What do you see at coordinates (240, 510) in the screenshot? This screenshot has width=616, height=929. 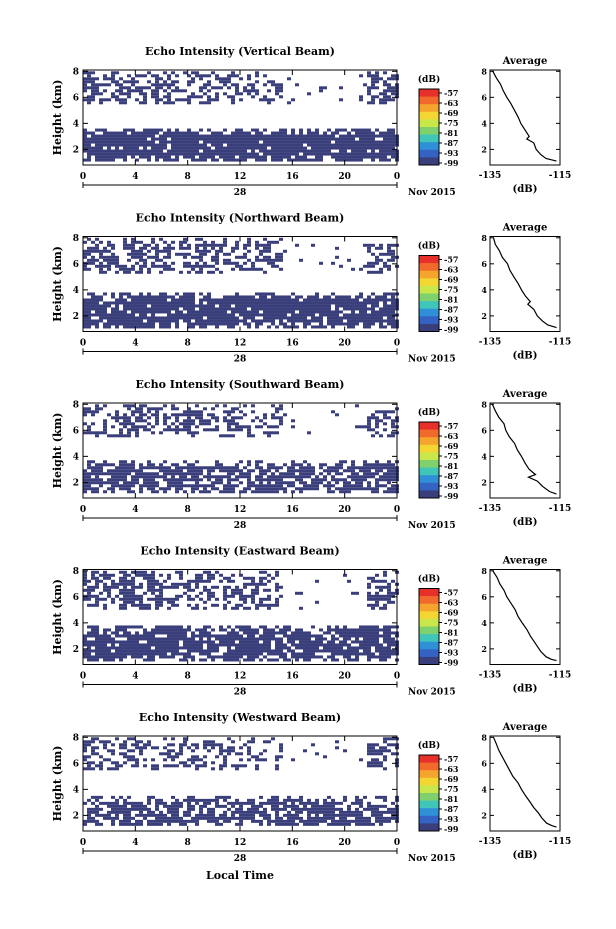 I see `x-tick-label: 12` at bounding box center [240, 510].